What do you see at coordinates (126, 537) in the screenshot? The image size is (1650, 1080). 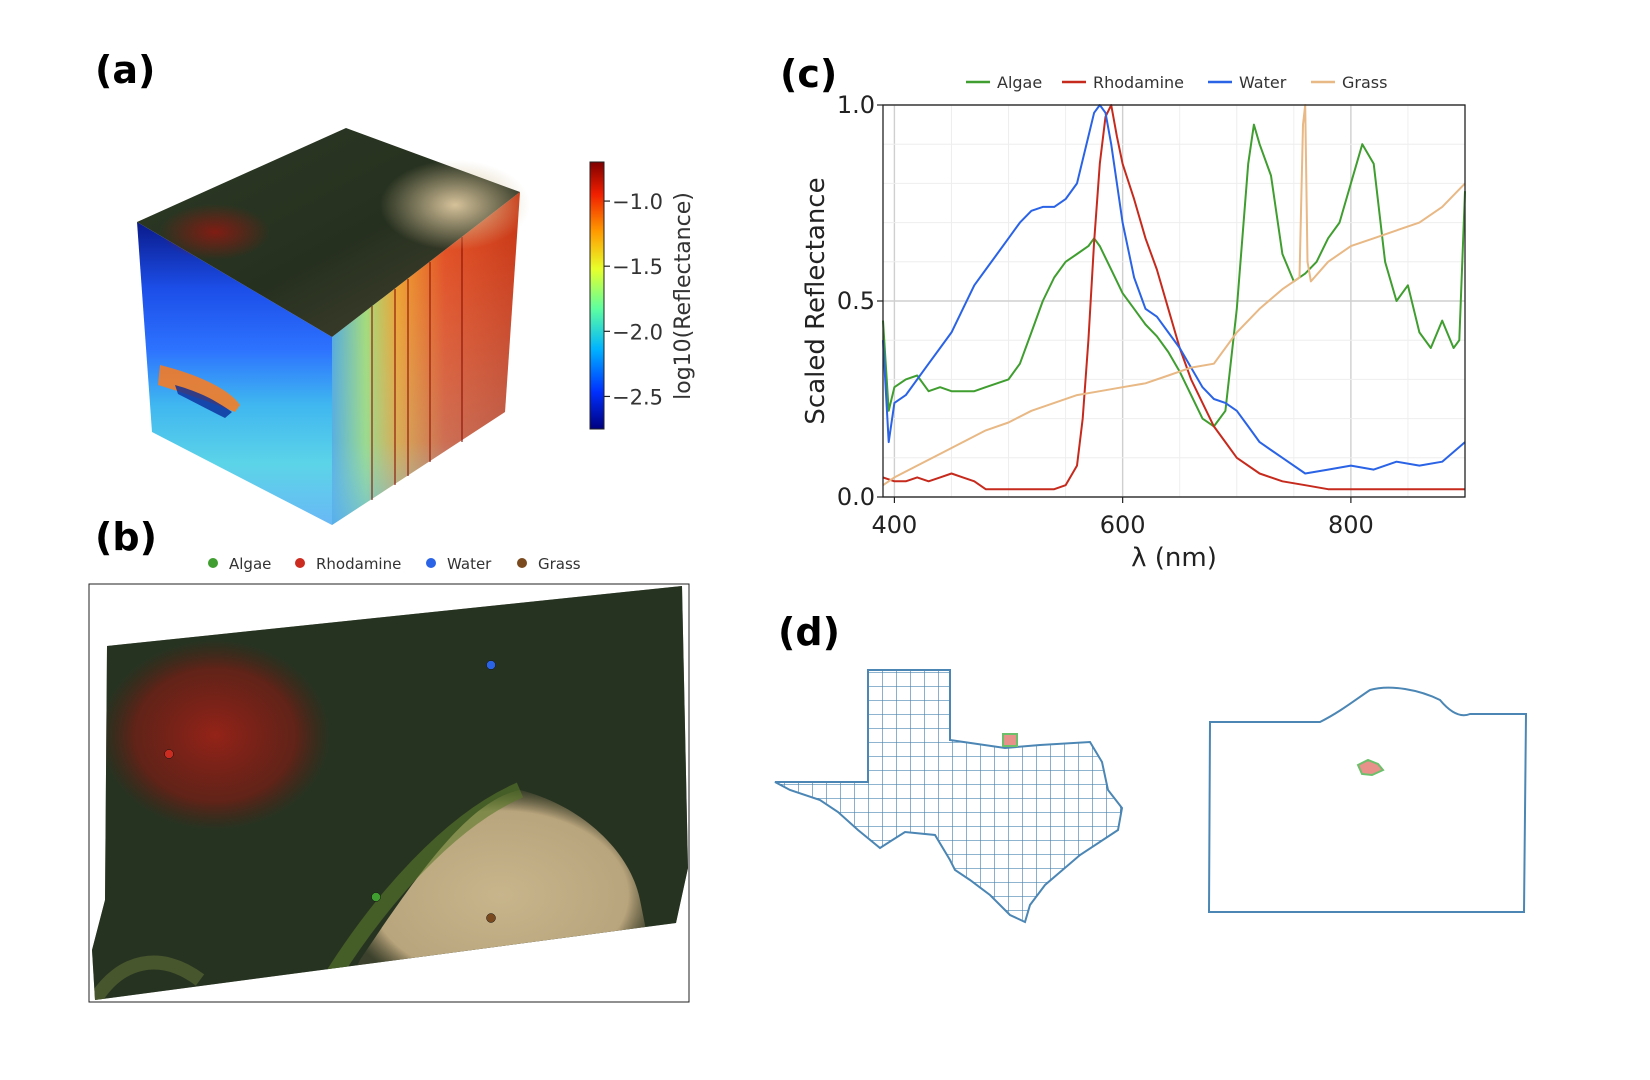 I see `panel-label-b: (b)` at bounding box center [126, 537].